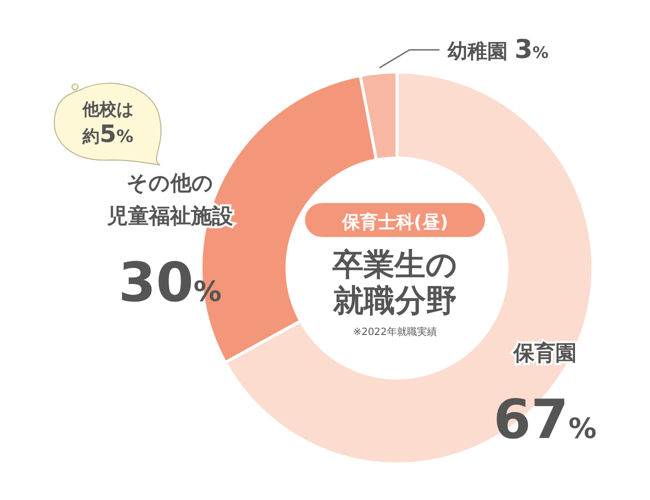 The image size is (650, 500). What do you see at coordinates (531, 49) in the screenshot?
I see `data-label: 3%` at bounding box center [531, 49].